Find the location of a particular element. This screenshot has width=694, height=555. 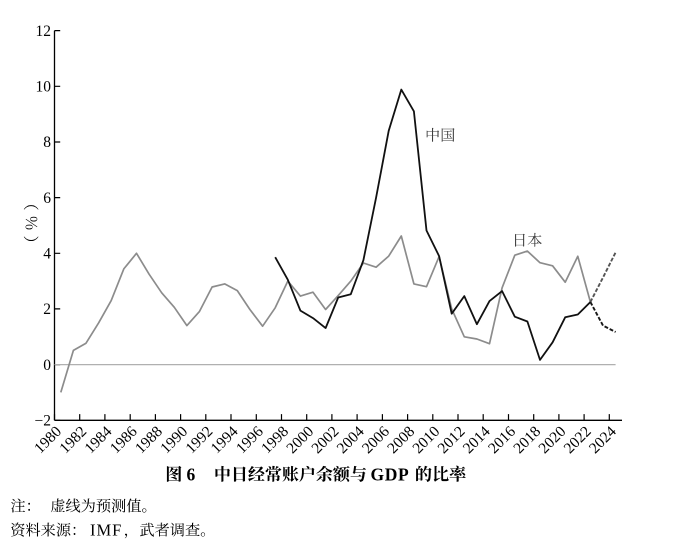

svg-text: GDP is located at coordinates (390, 474).